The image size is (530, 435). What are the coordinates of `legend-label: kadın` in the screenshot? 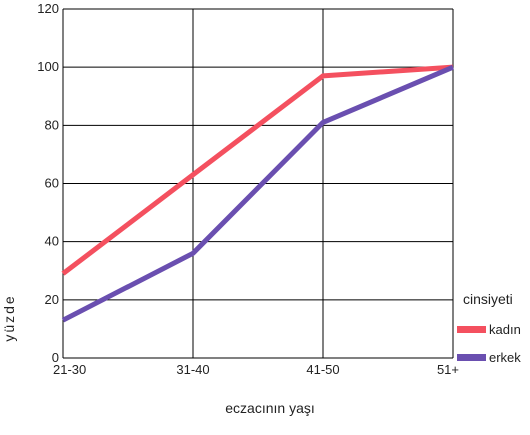 It's located at (505, 329).